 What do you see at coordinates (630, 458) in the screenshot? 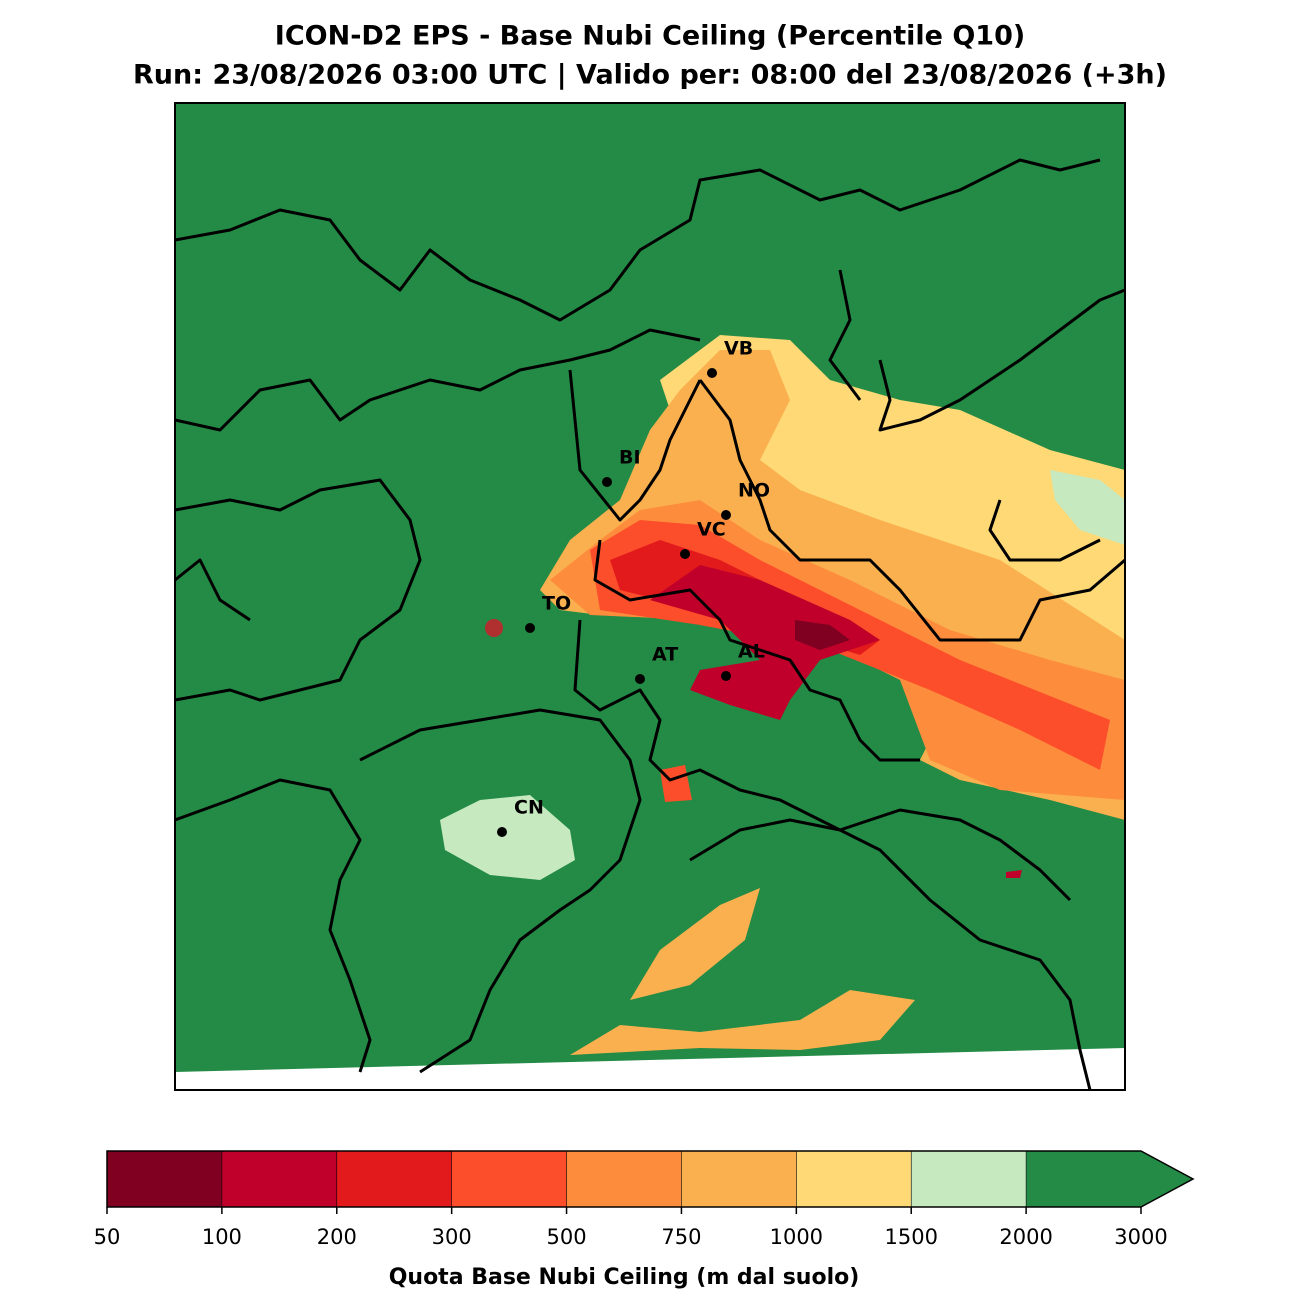
I see `city-label: BI` at bounding box center [630, 458].